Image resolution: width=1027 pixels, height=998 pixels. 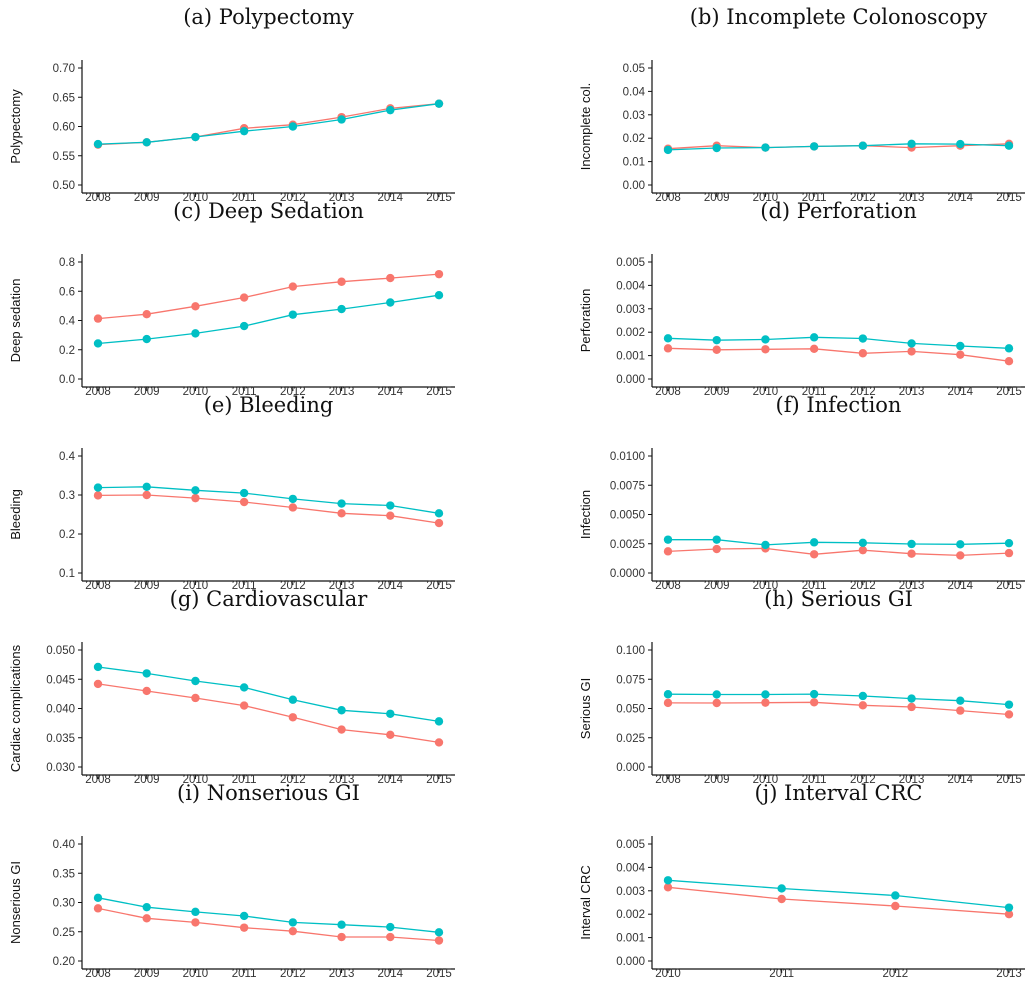 I want to click on chart-title: (g) Cardiovascular, so click(x=269, y=599).